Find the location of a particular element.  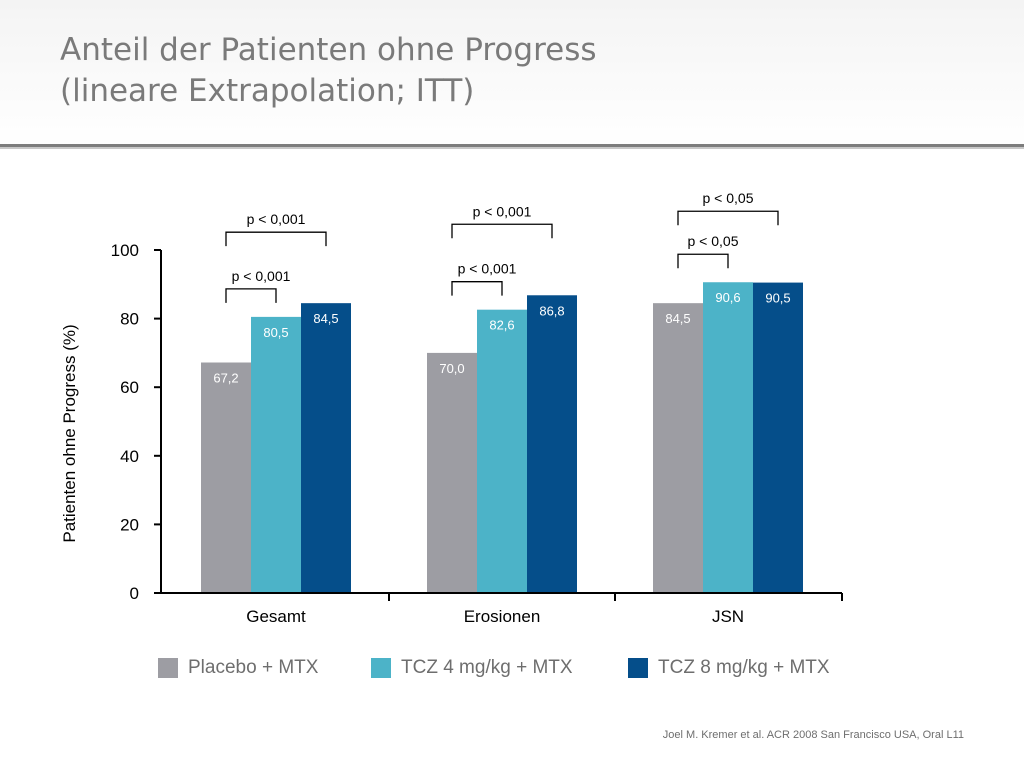

legend-item-placebo: Placebo + MTX is located at coordinates (238, 668).